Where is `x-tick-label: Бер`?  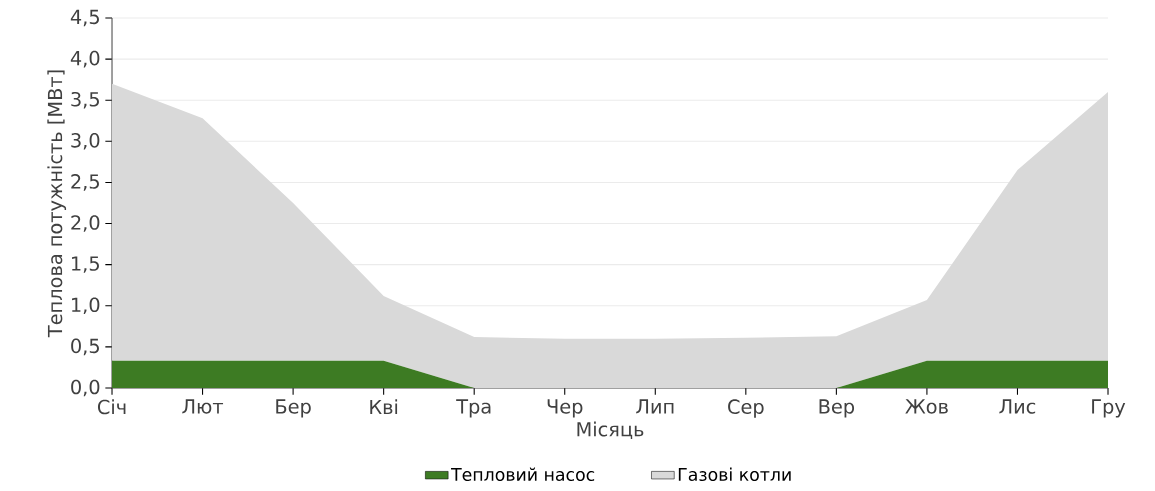
x-tick-label: Бер is located at coordinates (293, 408).